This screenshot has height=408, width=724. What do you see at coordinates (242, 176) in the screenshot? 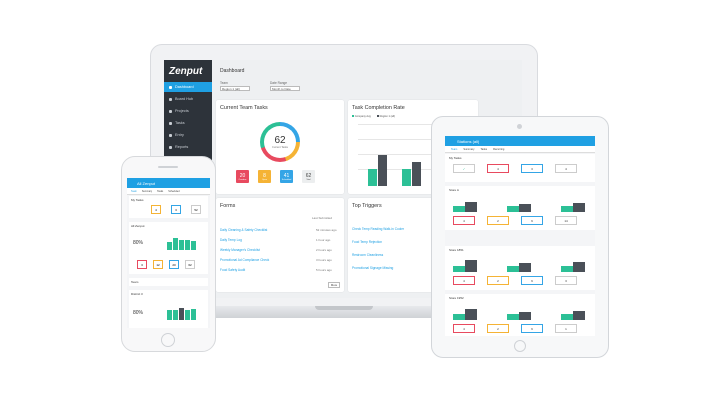
I see `overdue-tile: 20 Overdue` at bounding box center [242, 176].